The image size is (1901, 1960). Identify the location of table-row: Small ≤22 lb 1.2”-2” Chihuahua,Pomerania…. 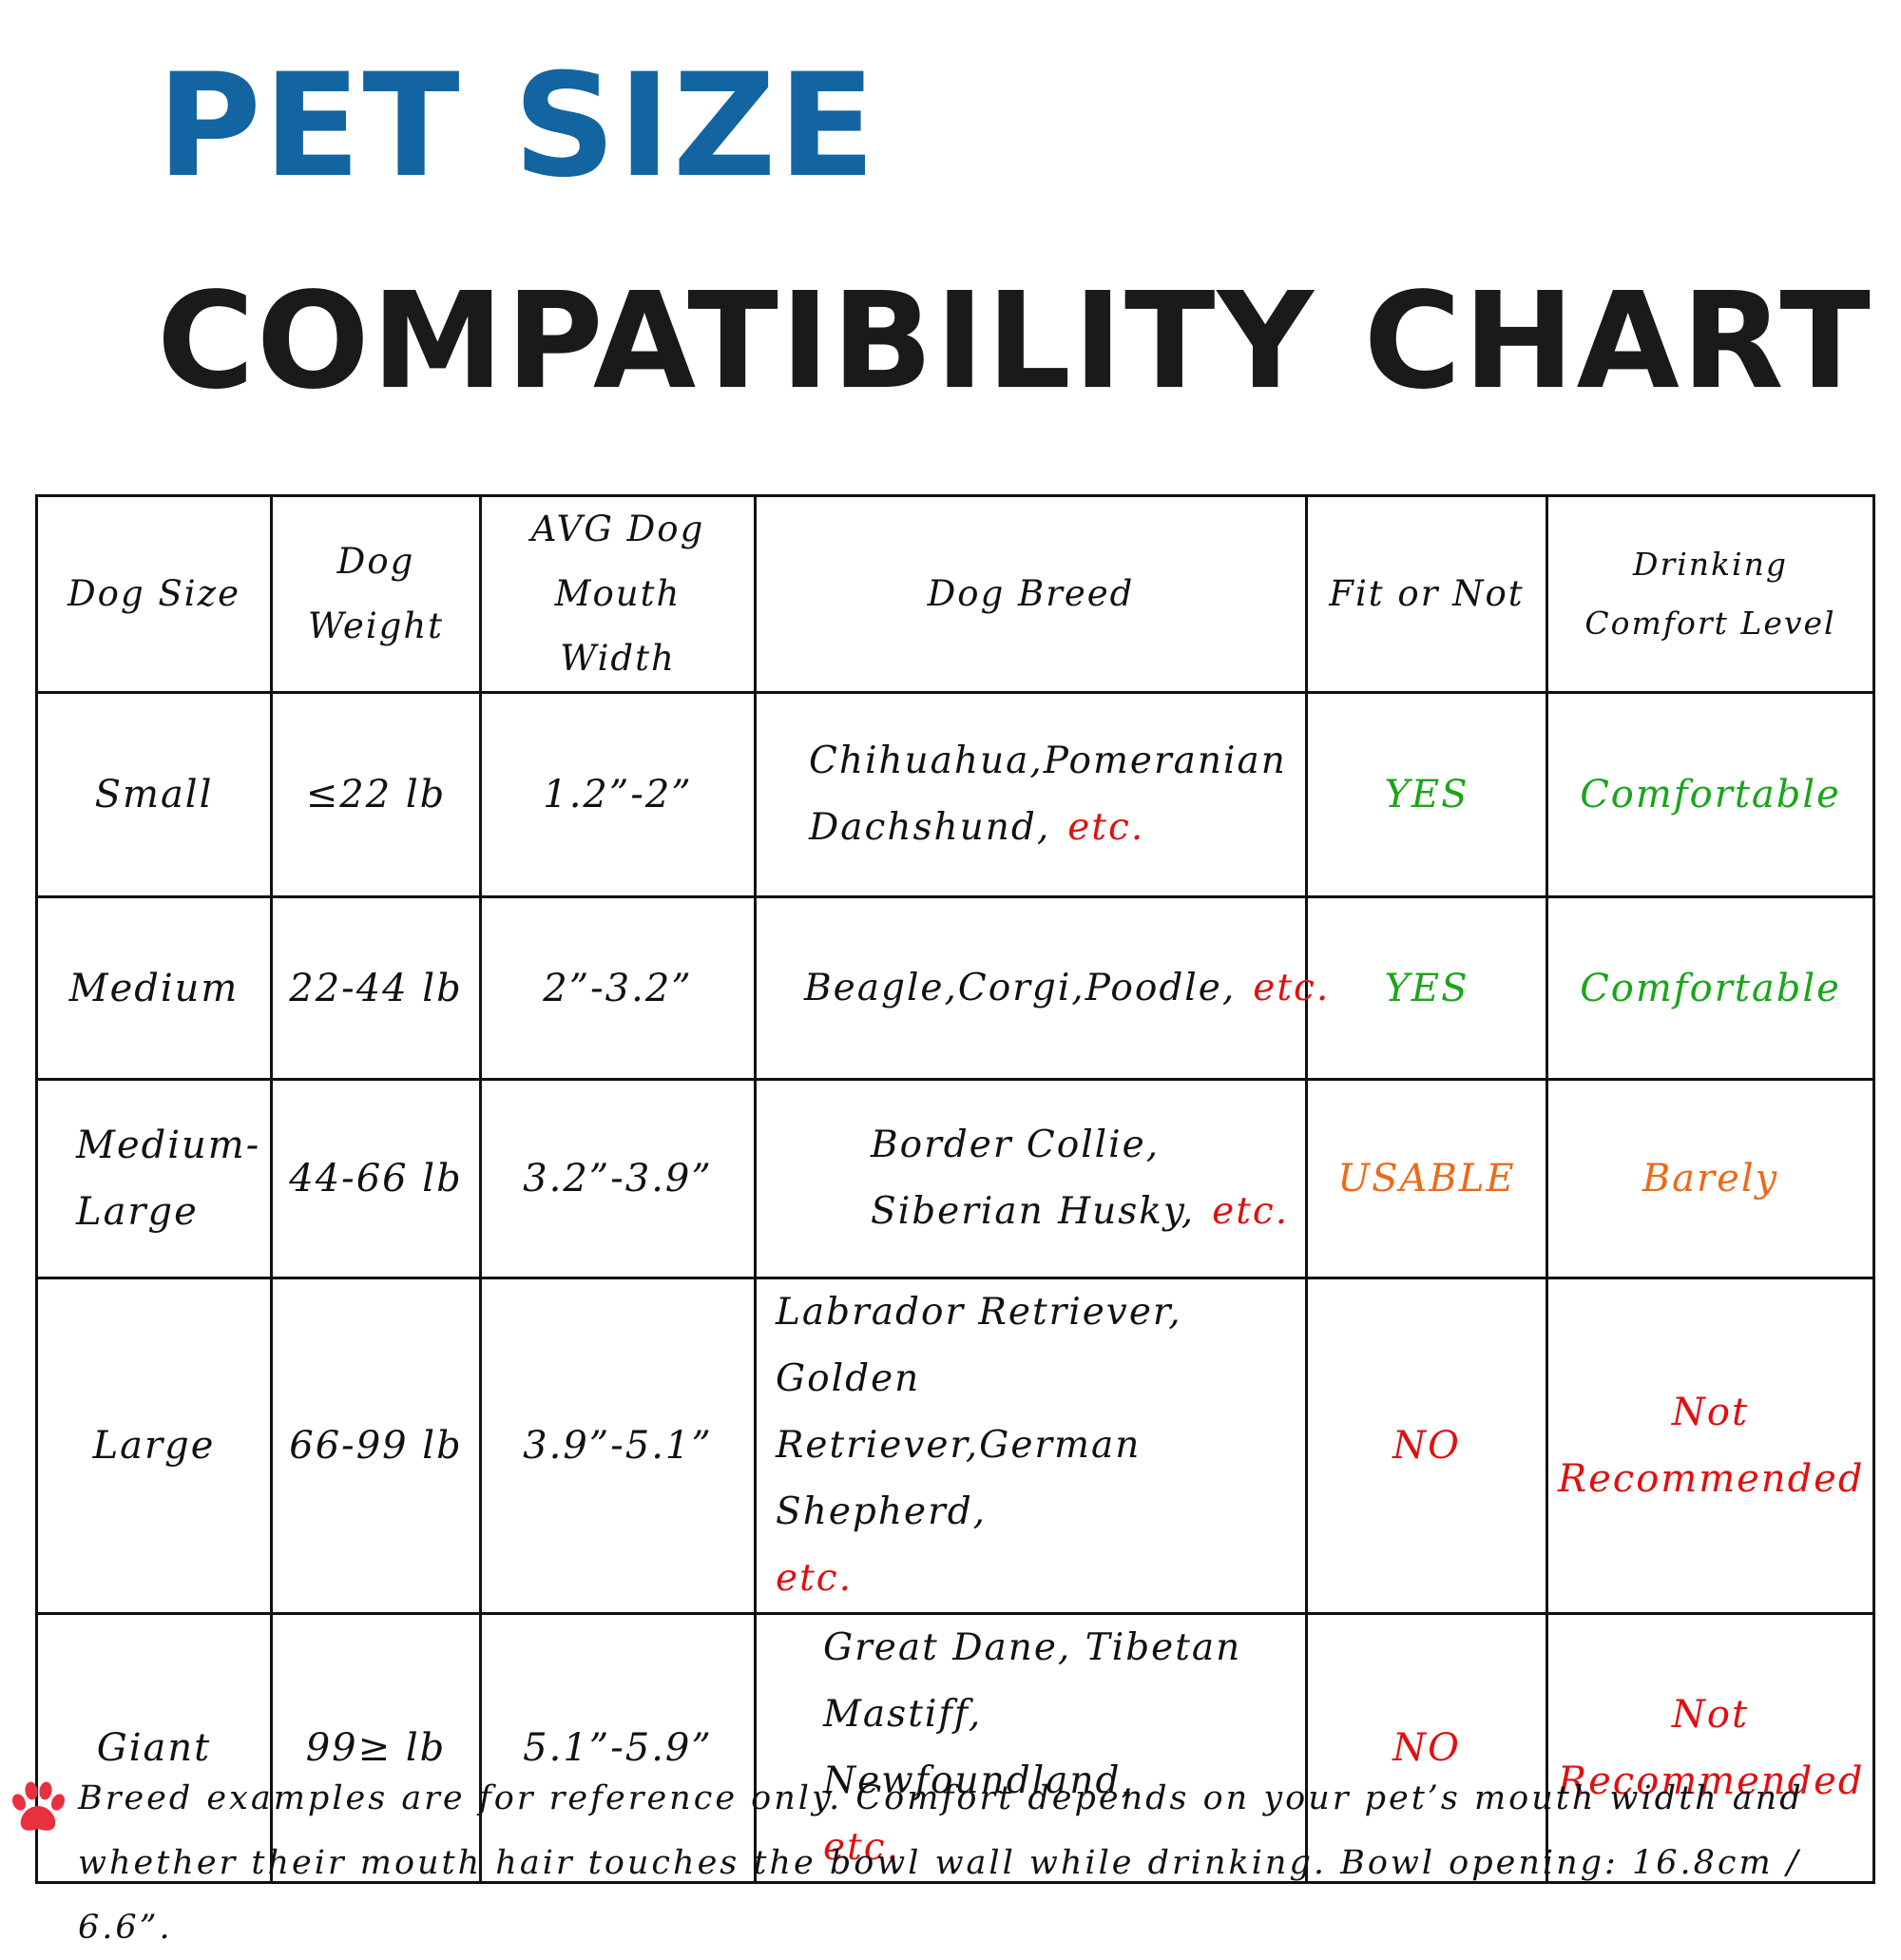
(955, 795).